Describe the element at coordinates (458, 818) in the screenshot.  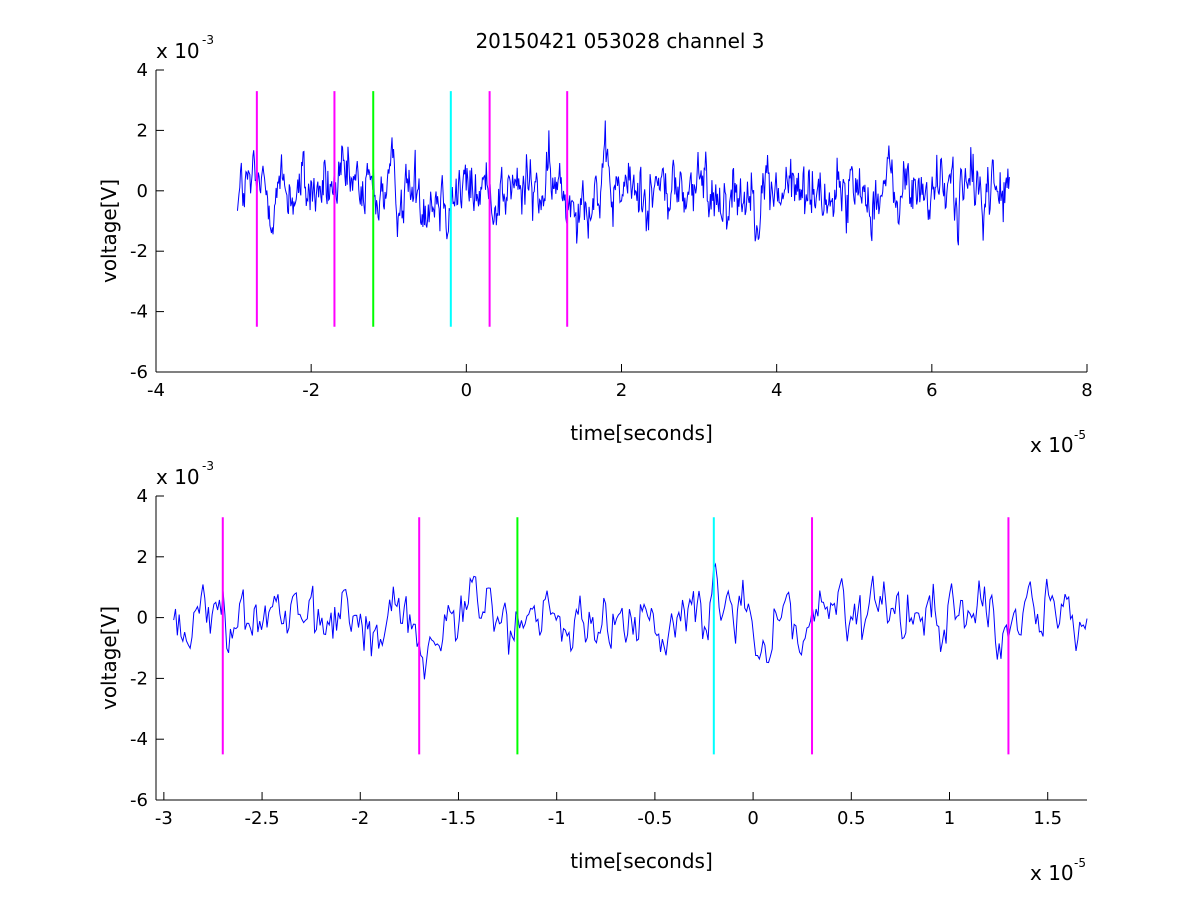
I see `x-tick-label: -1.5` at that location.